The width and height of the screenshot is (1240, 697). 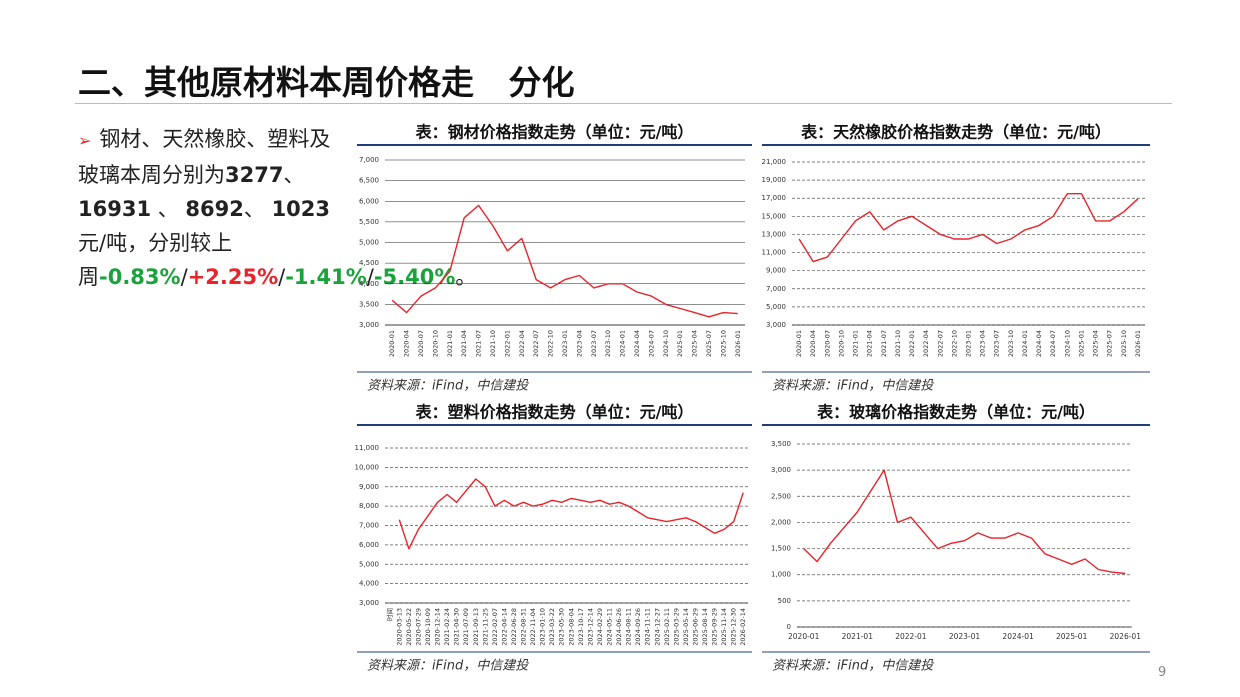 I want to click on bullet-segment: 1023, so click(x=301, y=209).